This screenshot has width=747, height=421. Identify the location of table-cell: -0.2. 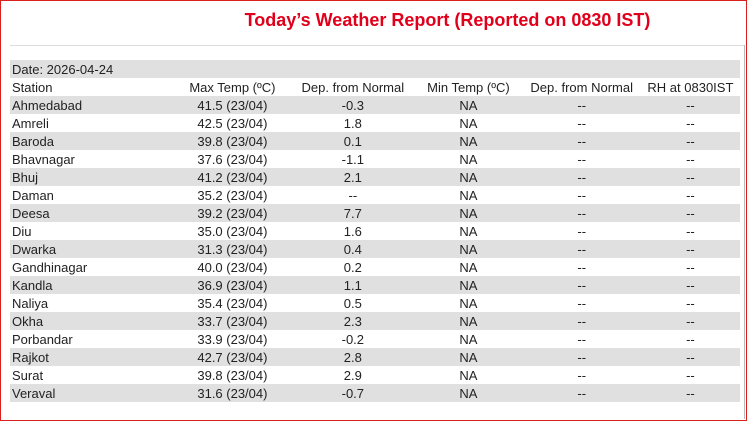
(353, 339).